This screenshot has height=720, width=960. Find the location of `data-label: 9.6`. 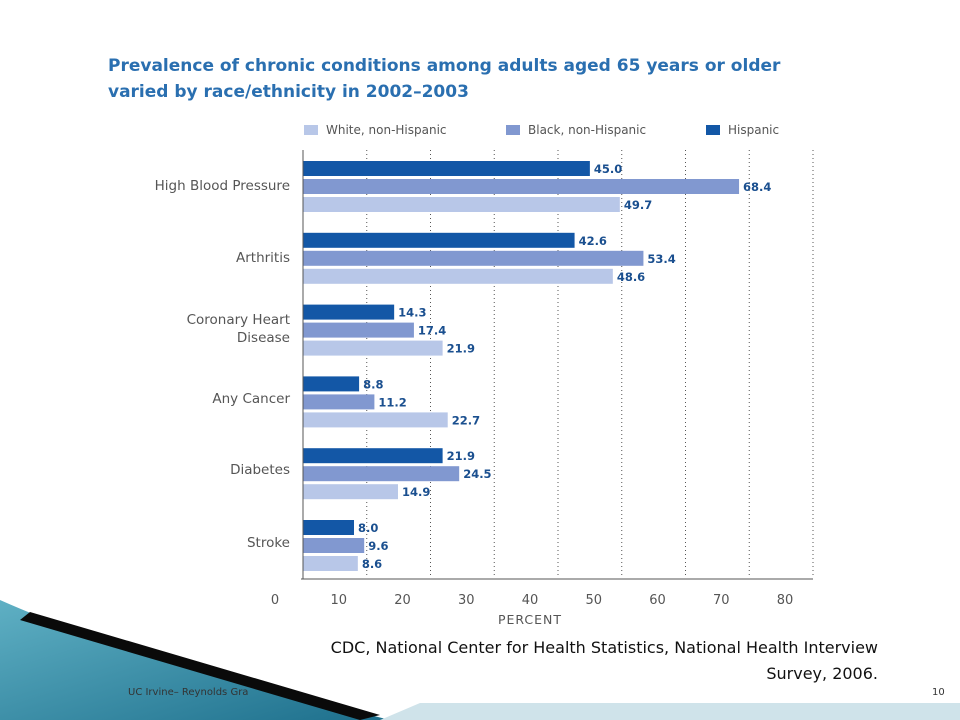

data-label: 9.6 is located at coordinates (378, 546).